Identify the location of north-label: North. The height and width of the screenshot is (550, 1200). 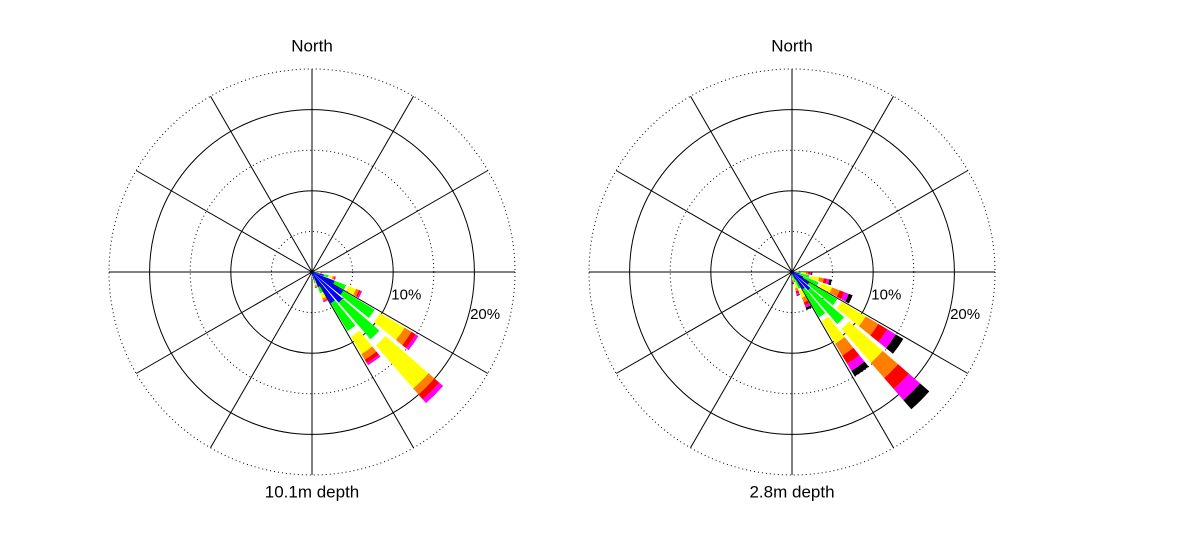
(792, 45).